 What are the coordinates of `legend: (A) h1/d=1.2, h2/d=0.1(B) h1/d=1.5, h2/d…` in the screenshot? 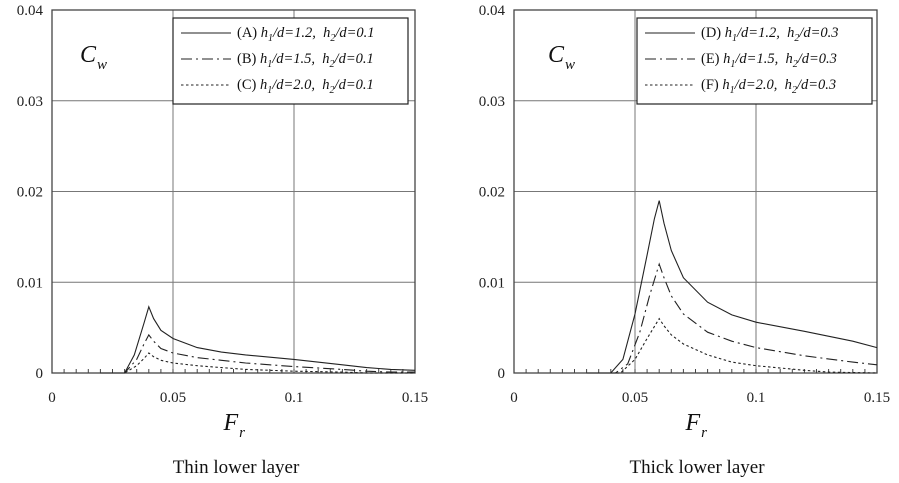 It's located at (290, 61).